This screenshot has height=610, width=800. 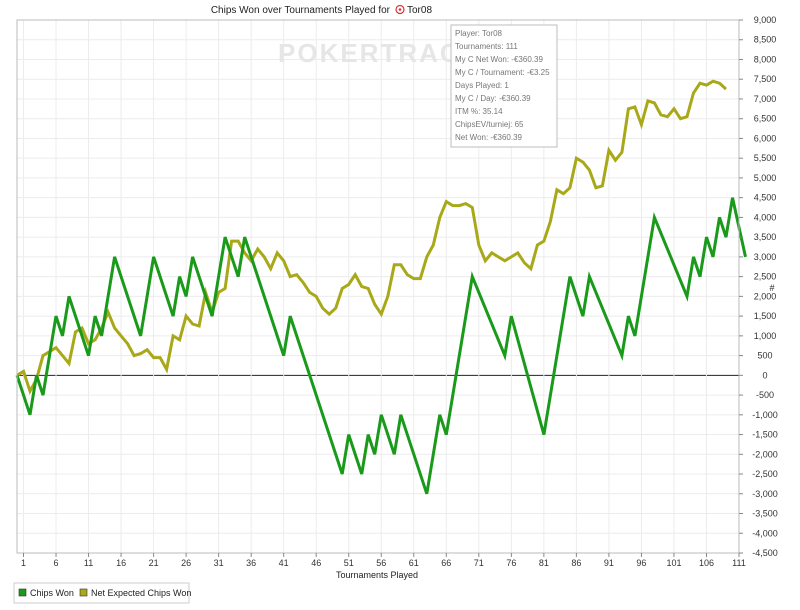 What do you see at coordinates (641, 563) in the screenshot?
I see `x-tick-label: 96` at bounding box center [641, 563].